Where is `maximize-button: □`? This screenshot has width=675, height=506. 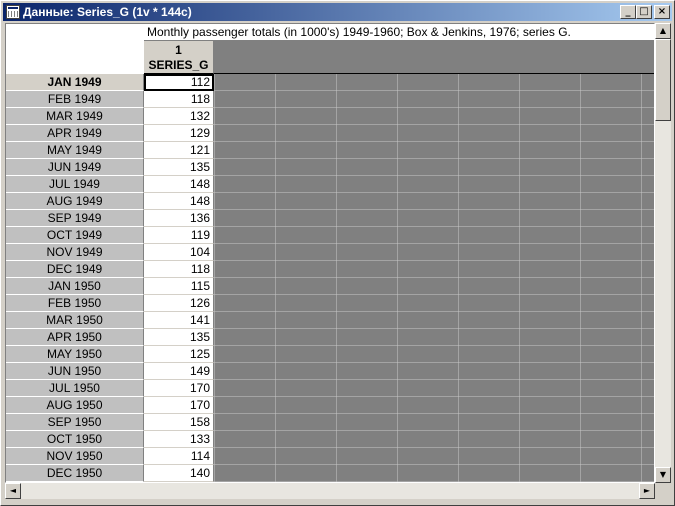 maximize-button: □ is located at coordinates (644, 12).